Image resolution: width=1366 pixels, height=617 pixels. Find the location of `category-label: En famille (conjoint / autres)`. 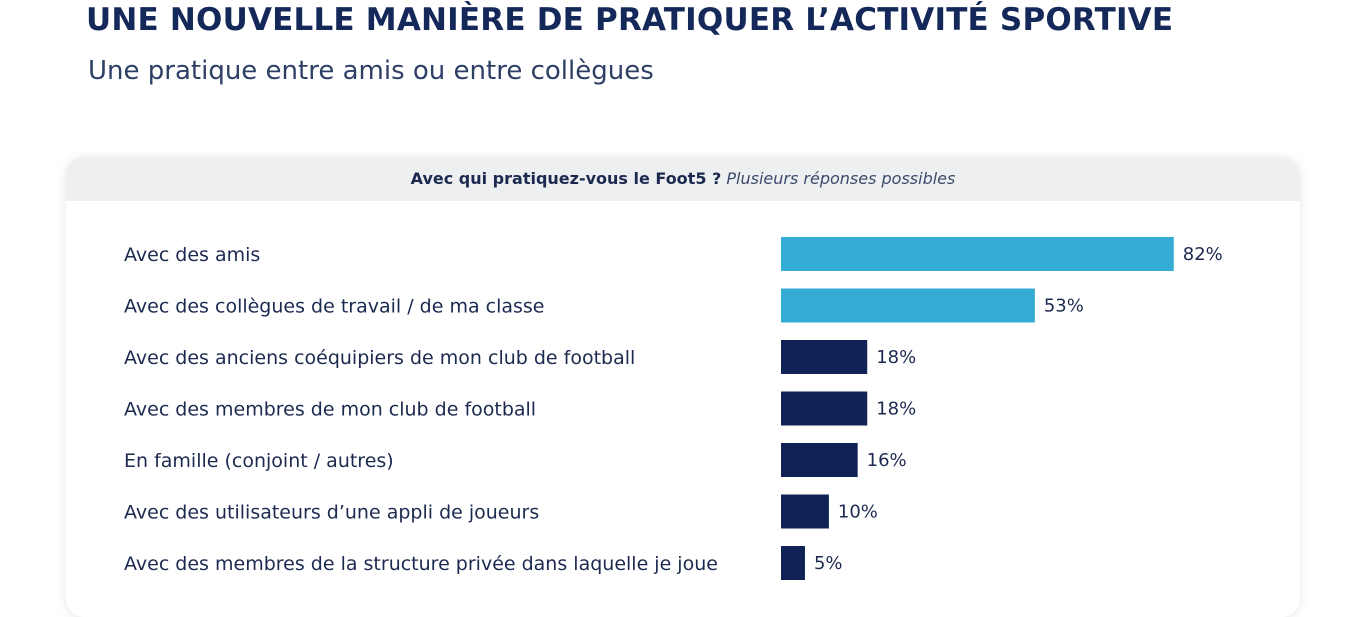

category-label: En famille (conjoint / autres) is located at coordinates (259, 461).